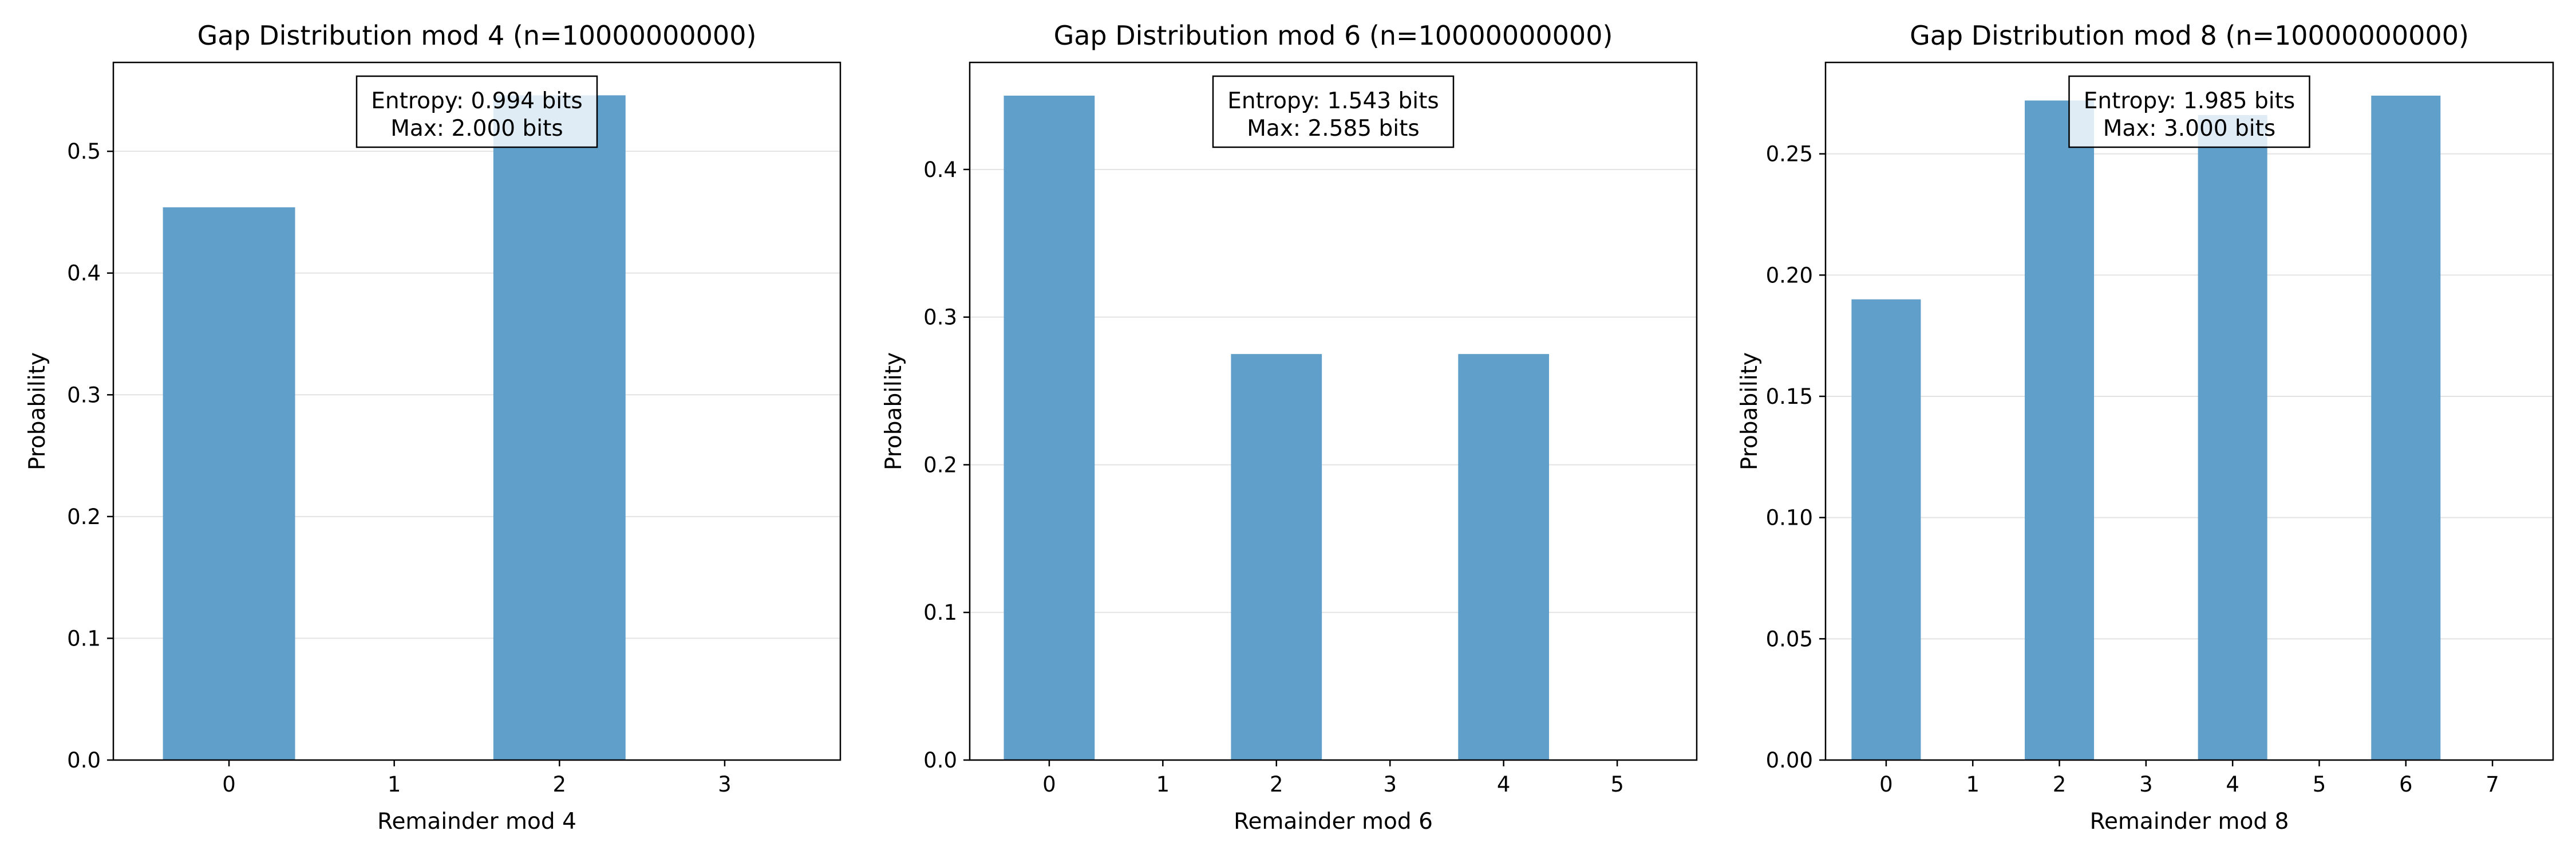 The height and width of the screenshot is (862, 2576). Describe the element at coordinates (2406, 785) in the screenshot. I see `x-tick-label: 6` at that location.